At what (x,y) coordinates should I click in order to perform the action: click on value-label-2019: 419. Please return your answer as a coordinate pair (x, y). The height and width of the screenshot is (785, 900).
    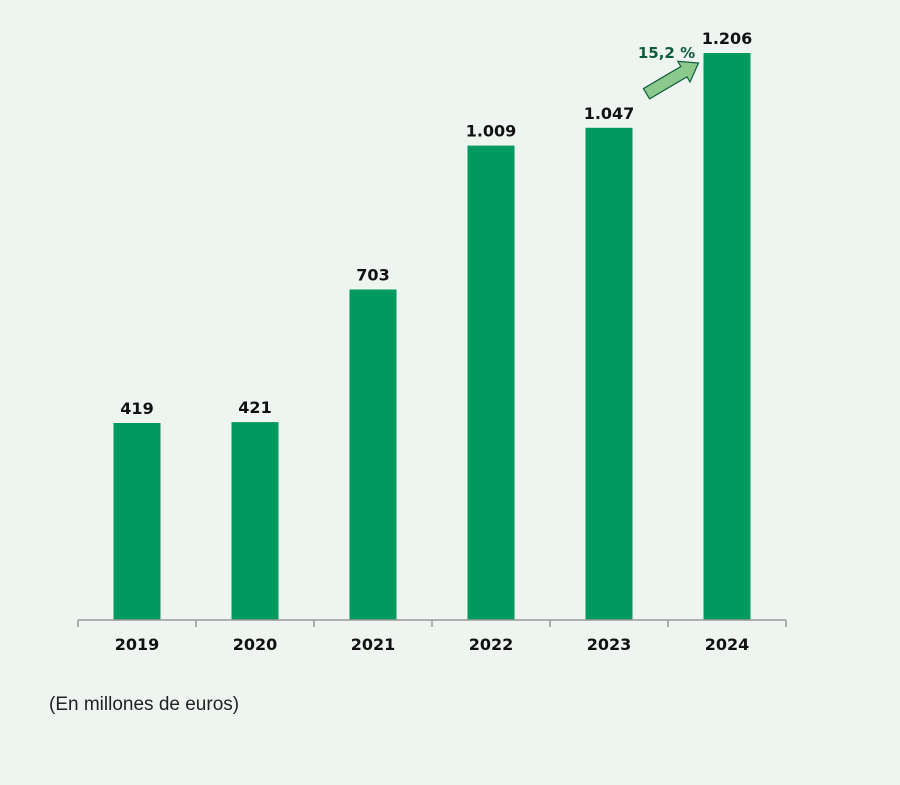
    Looking at the image, I should click on (136, 408).